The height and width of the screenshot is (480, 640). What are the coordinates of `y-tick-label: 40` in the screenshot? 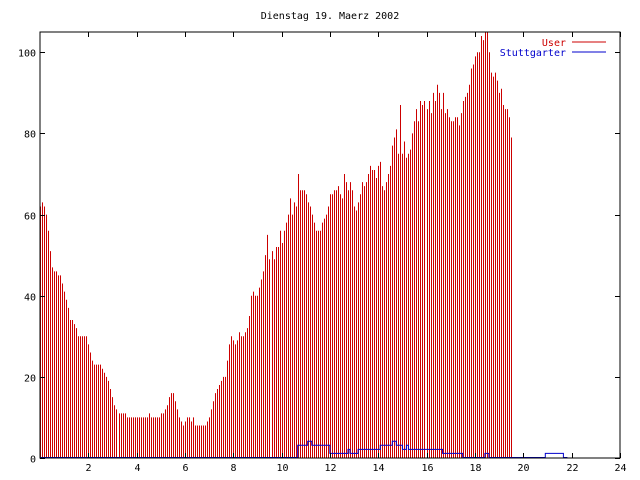 It's located at (30, 298).